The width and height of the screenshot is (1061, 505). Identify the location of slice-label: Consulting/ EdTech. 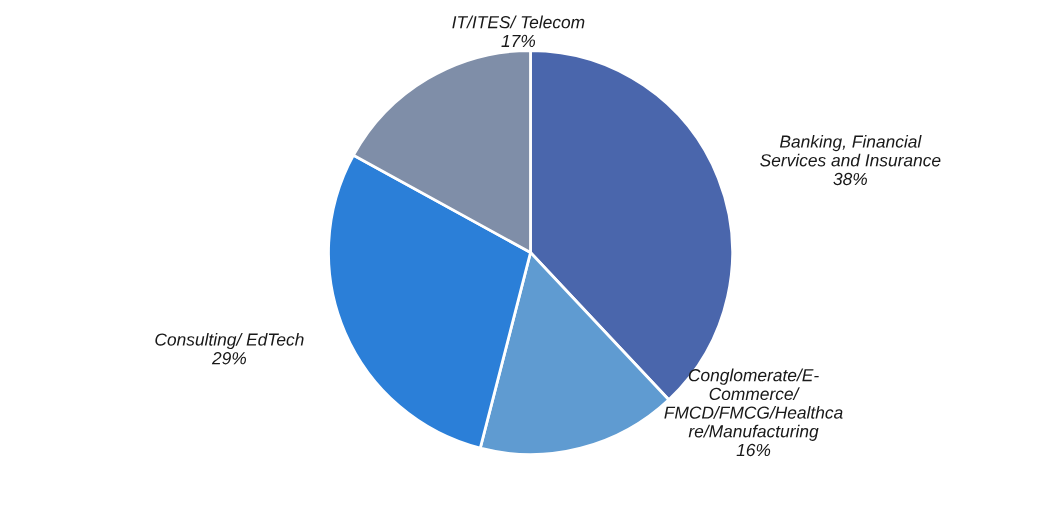
(229, 341).